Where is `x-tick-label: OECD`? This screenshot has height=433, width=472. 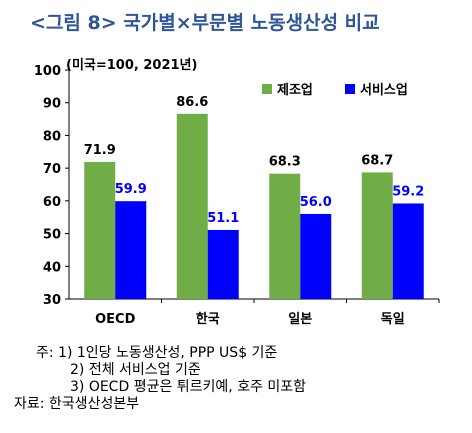
x-tick-label: OECD is located at coordinates (115, 319).